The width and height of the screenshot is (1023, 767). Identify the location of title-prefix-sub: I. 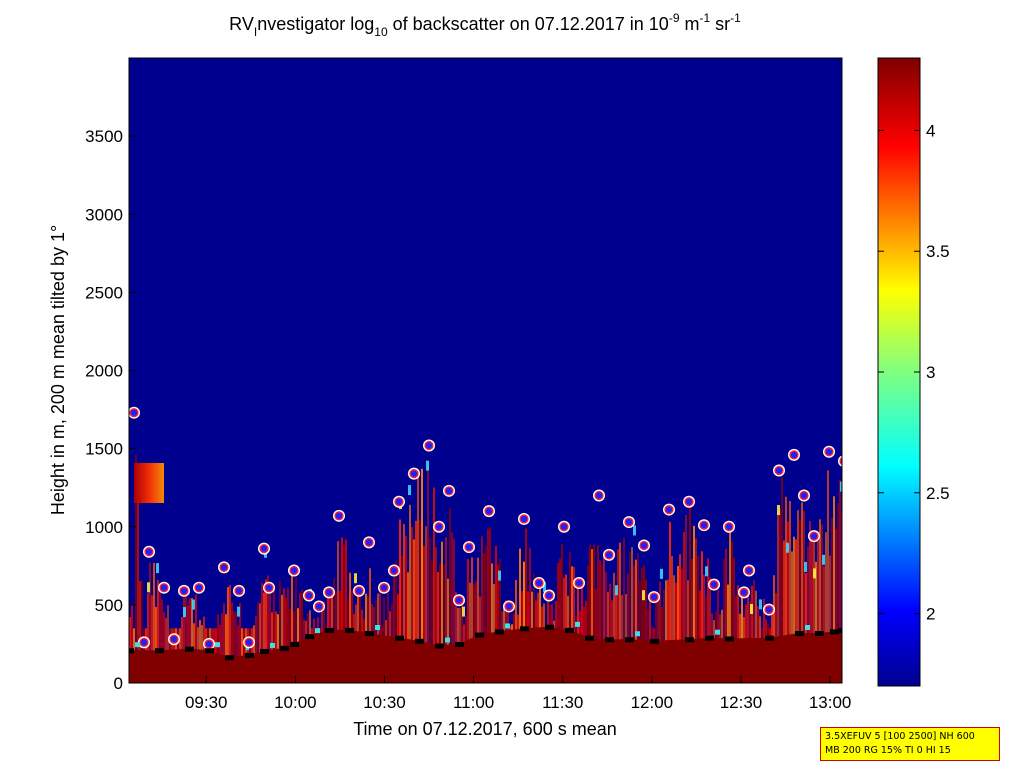
(255, 32).